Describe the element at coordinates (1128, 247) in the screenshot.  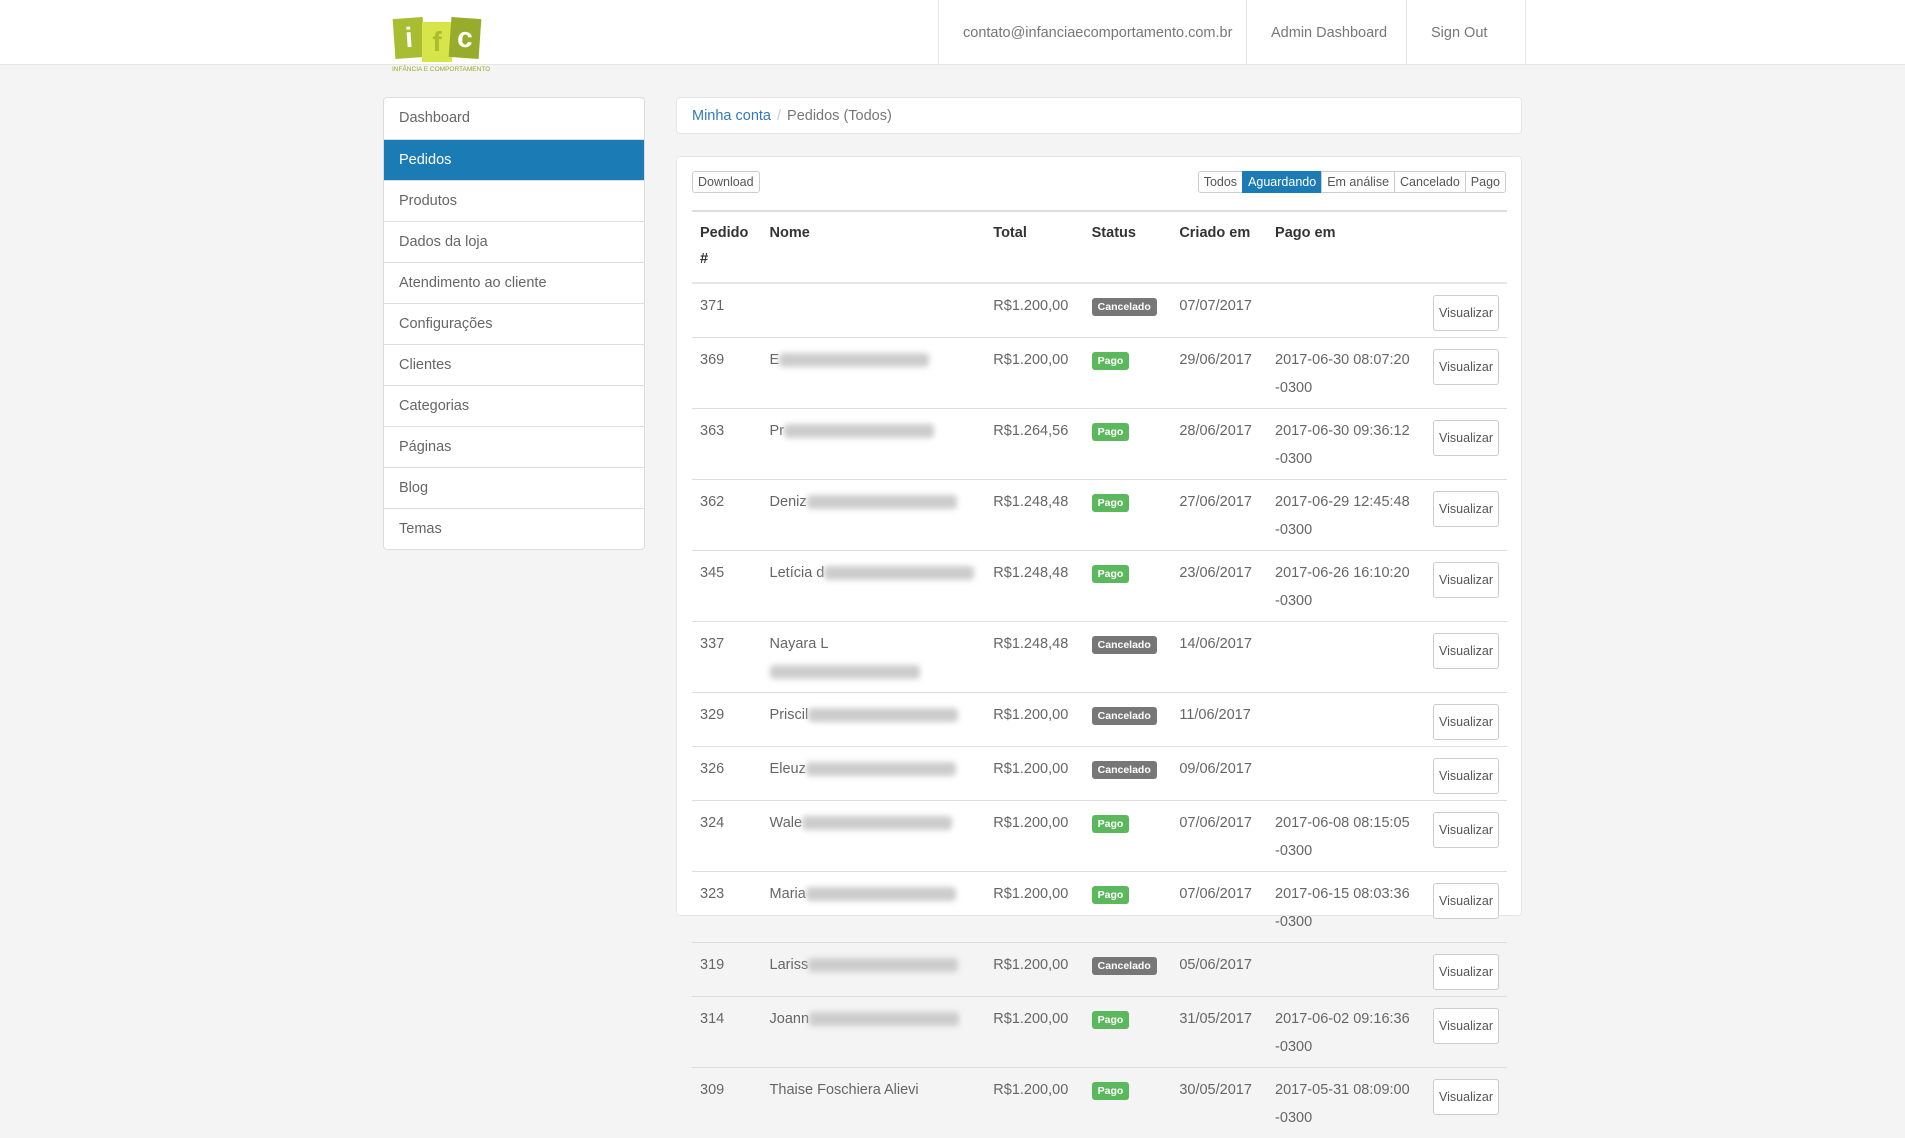
I see `column-header: Status` at that location.